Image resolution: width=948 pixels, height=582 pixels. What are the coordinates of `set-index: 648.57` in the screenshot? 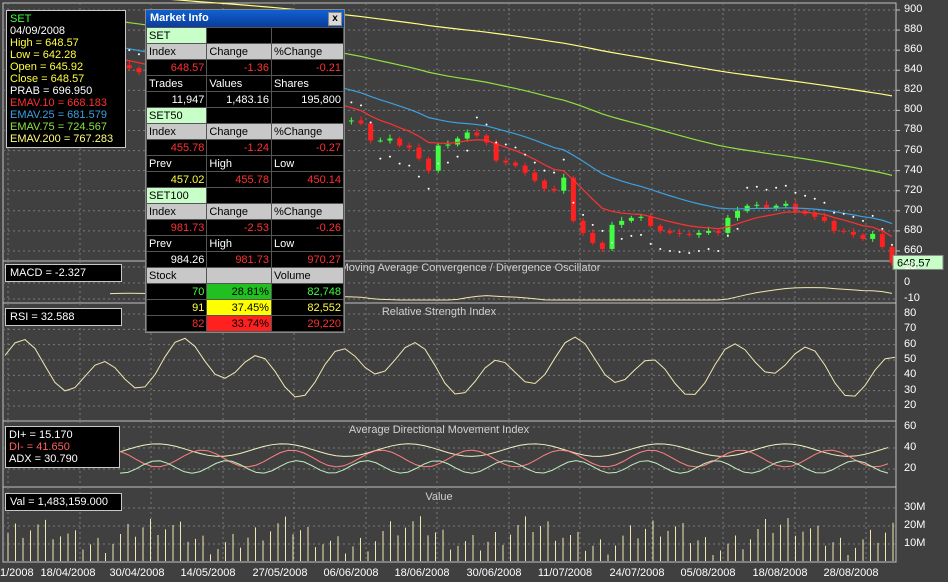 It's located at (176, 67).